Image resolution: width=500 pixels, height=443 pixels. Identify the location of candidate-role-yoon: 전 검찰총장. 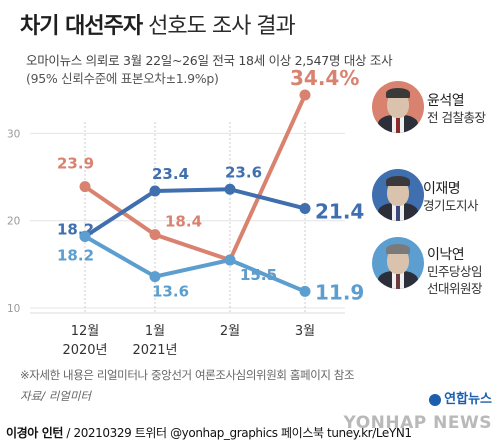
(456, 117).